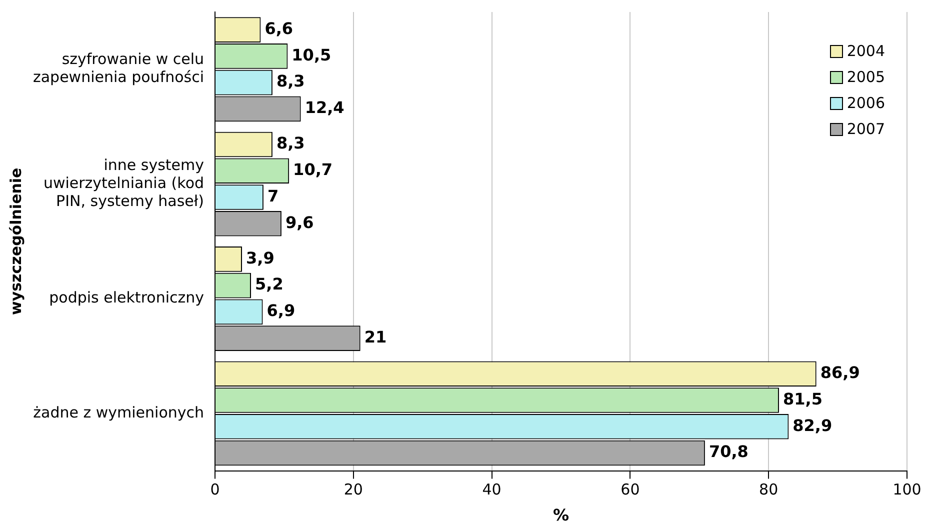  What do you see at coordinates (215, 489) in the screenshot?
I see `x-tick-label: 0` at bounding box center [215, 489].